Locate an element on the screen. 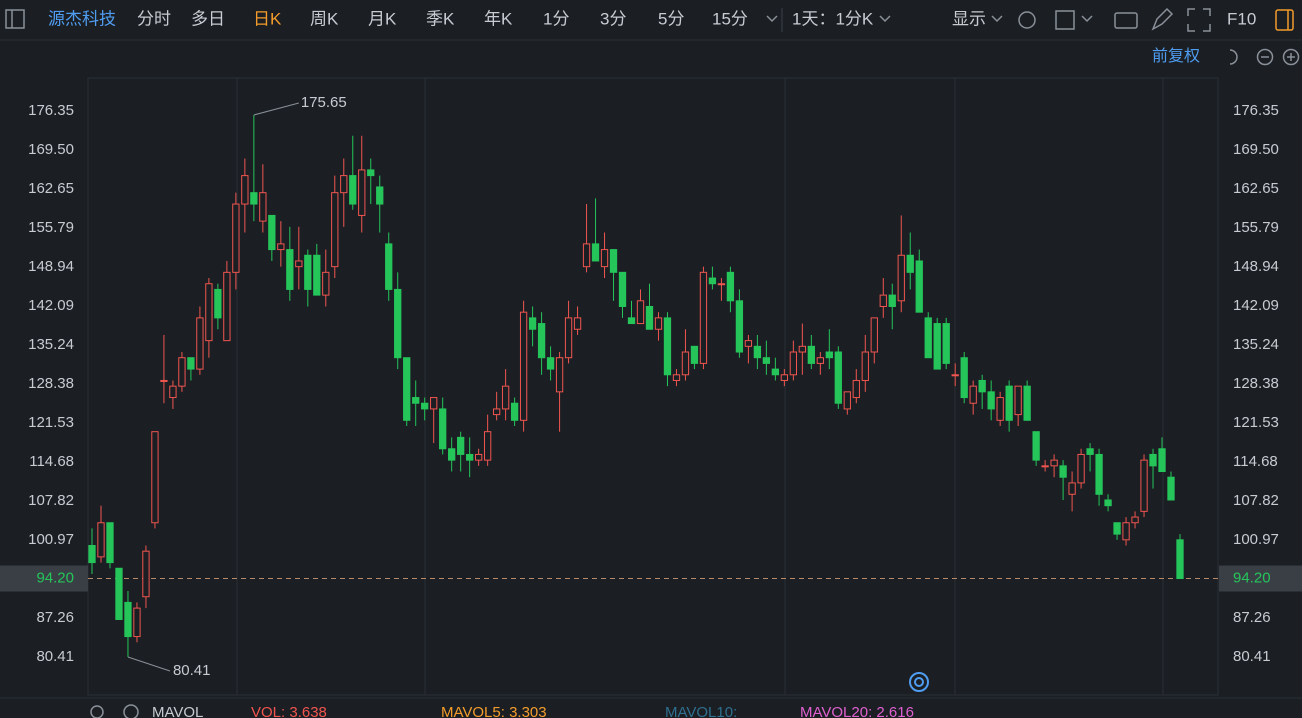 The image size is (1302, 718). draw-icon is located at coordinates (1162, 19).